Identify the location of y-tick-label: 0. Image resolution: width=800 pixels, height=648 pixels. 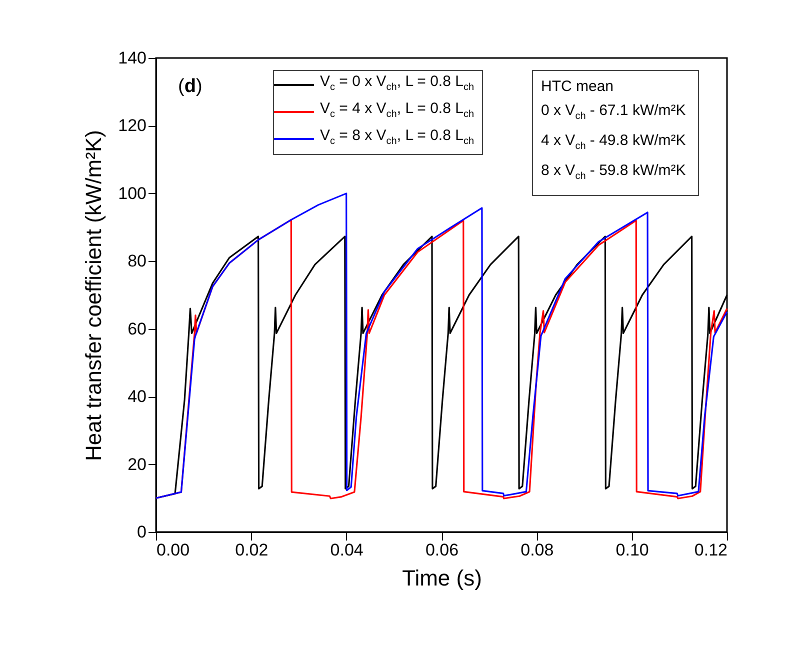
(141, 532).